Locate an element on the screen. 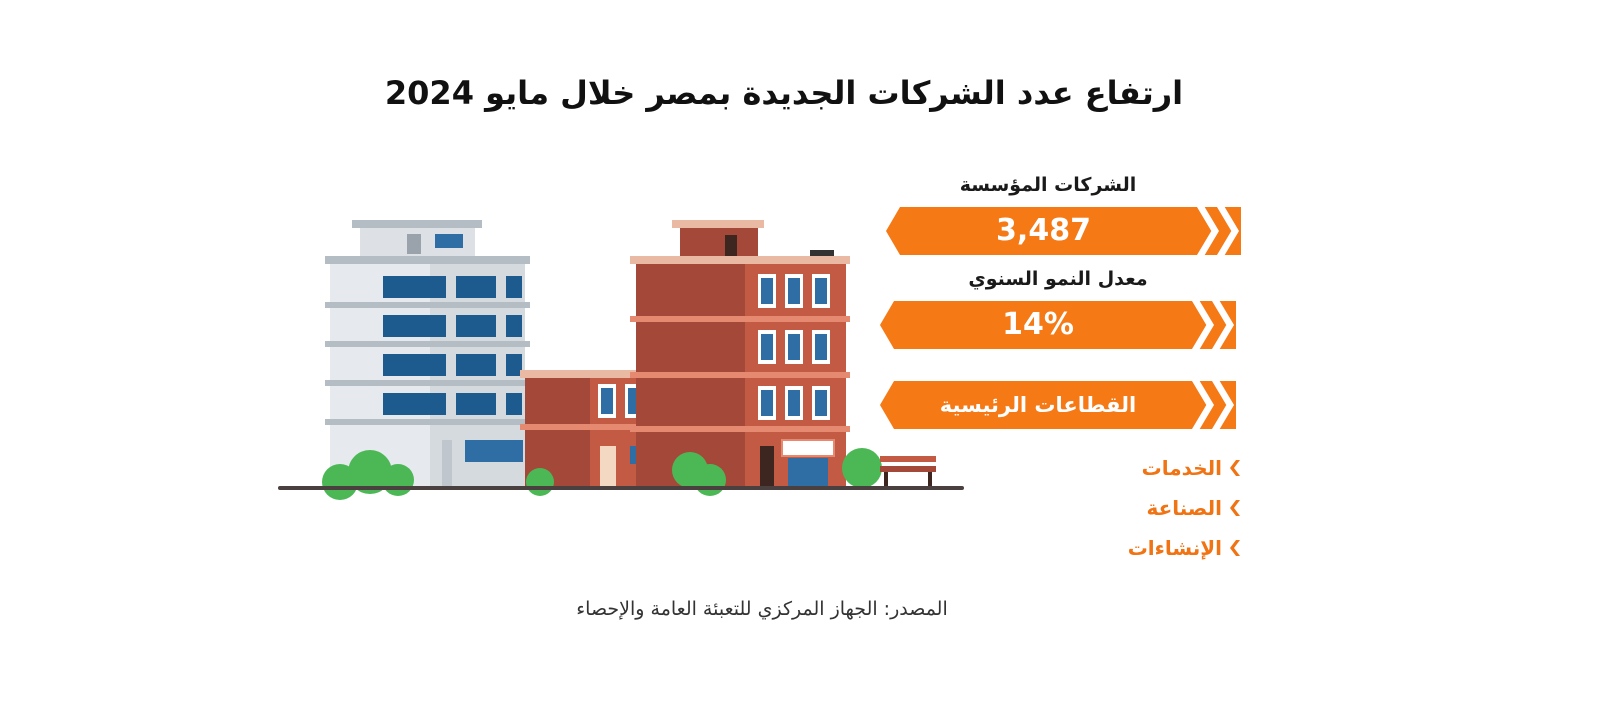  sector-item-industry: الصناعة is located at coordinates (1193, 508).